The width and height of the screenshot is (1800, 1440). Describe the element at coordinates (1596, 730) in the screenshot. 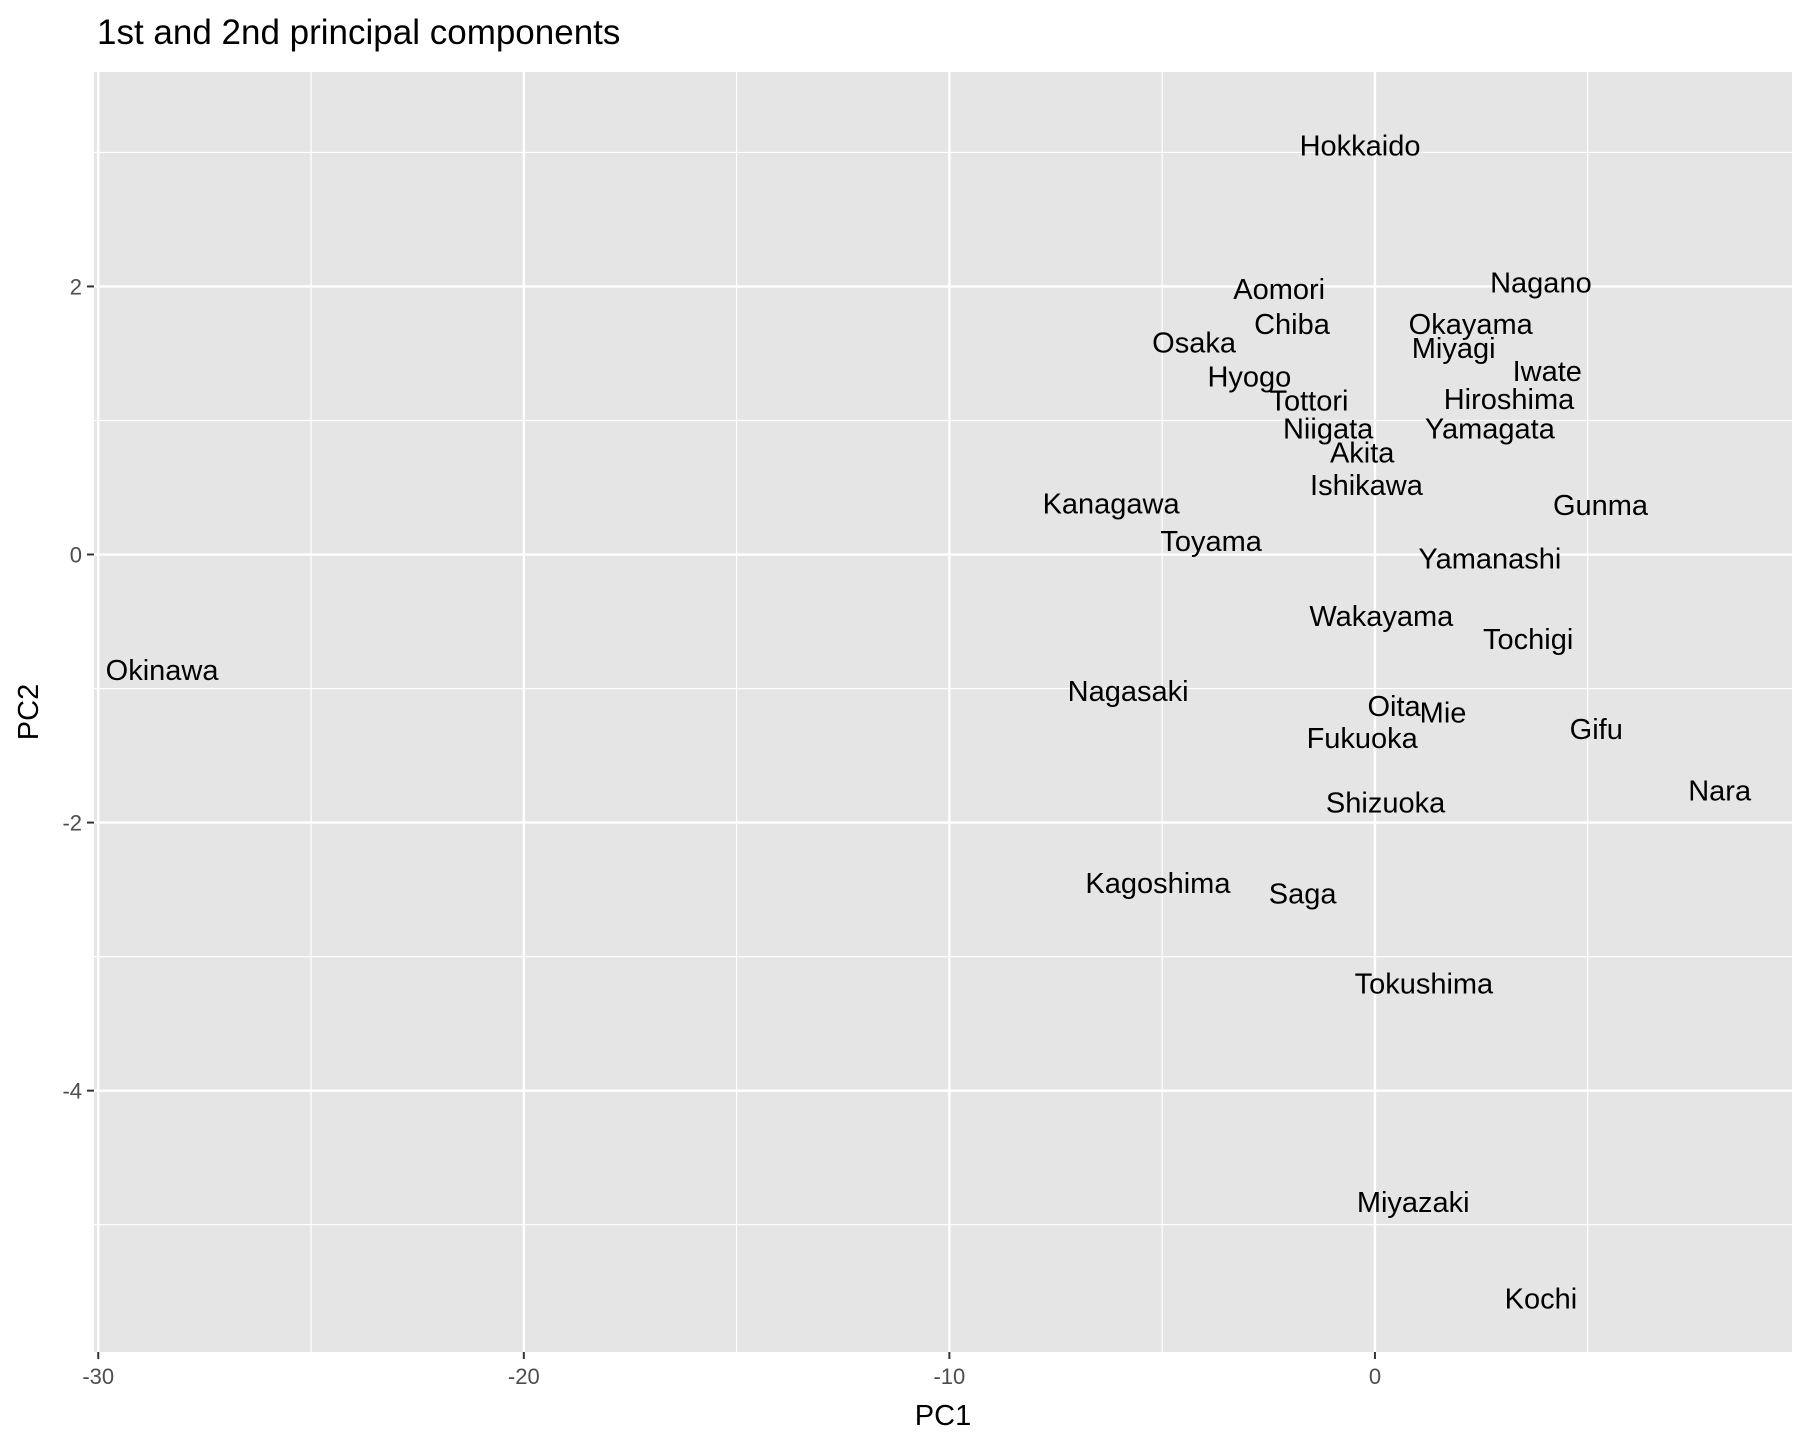

I see `point-label-gifu: Gifu` at that location.